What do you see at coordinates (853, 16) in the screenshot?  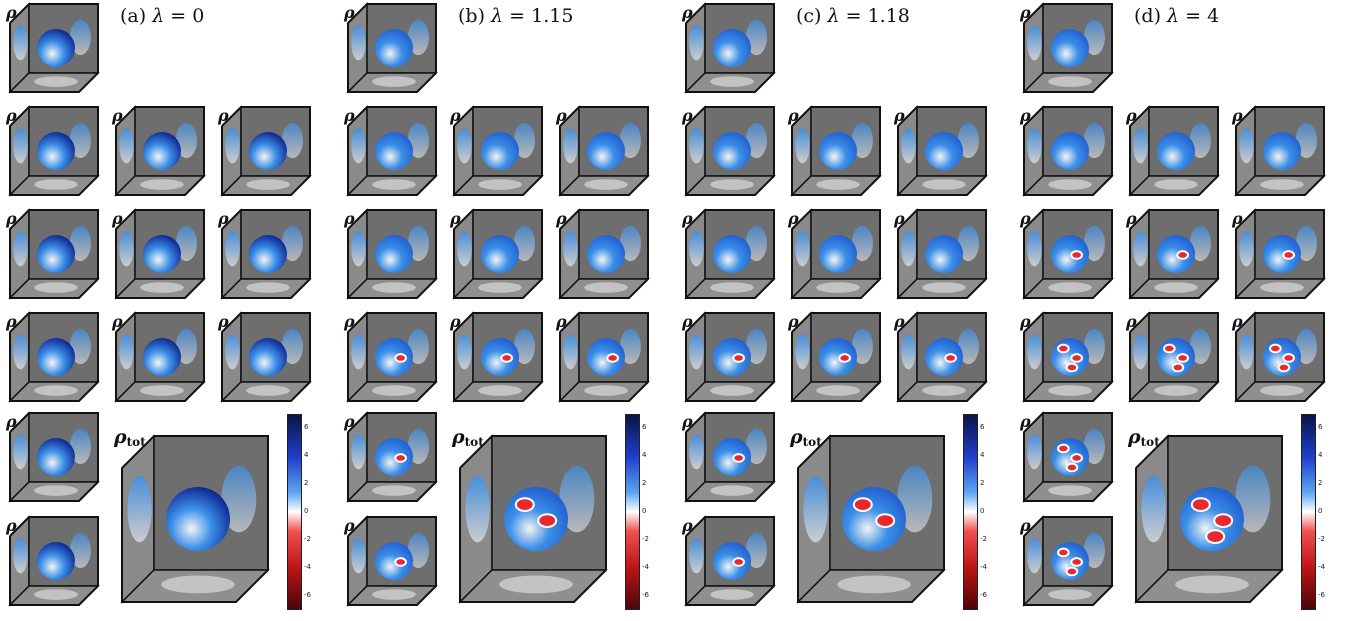 I see `panel-title: (c) λ = 1.18` at bounding box center [853, 16].